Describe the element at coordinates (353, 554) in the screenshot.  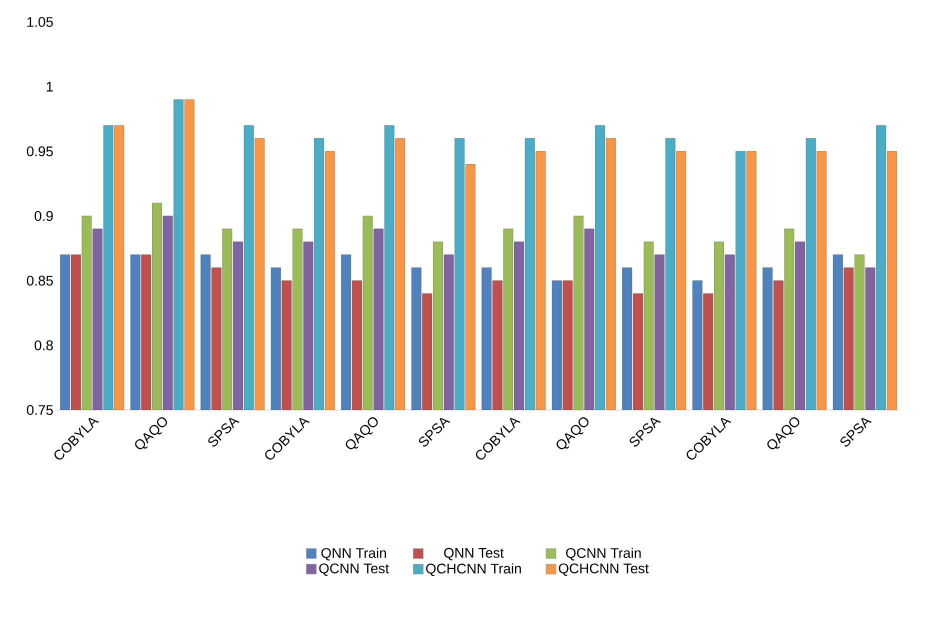
I see `legend-label: QNN Train` at that location.